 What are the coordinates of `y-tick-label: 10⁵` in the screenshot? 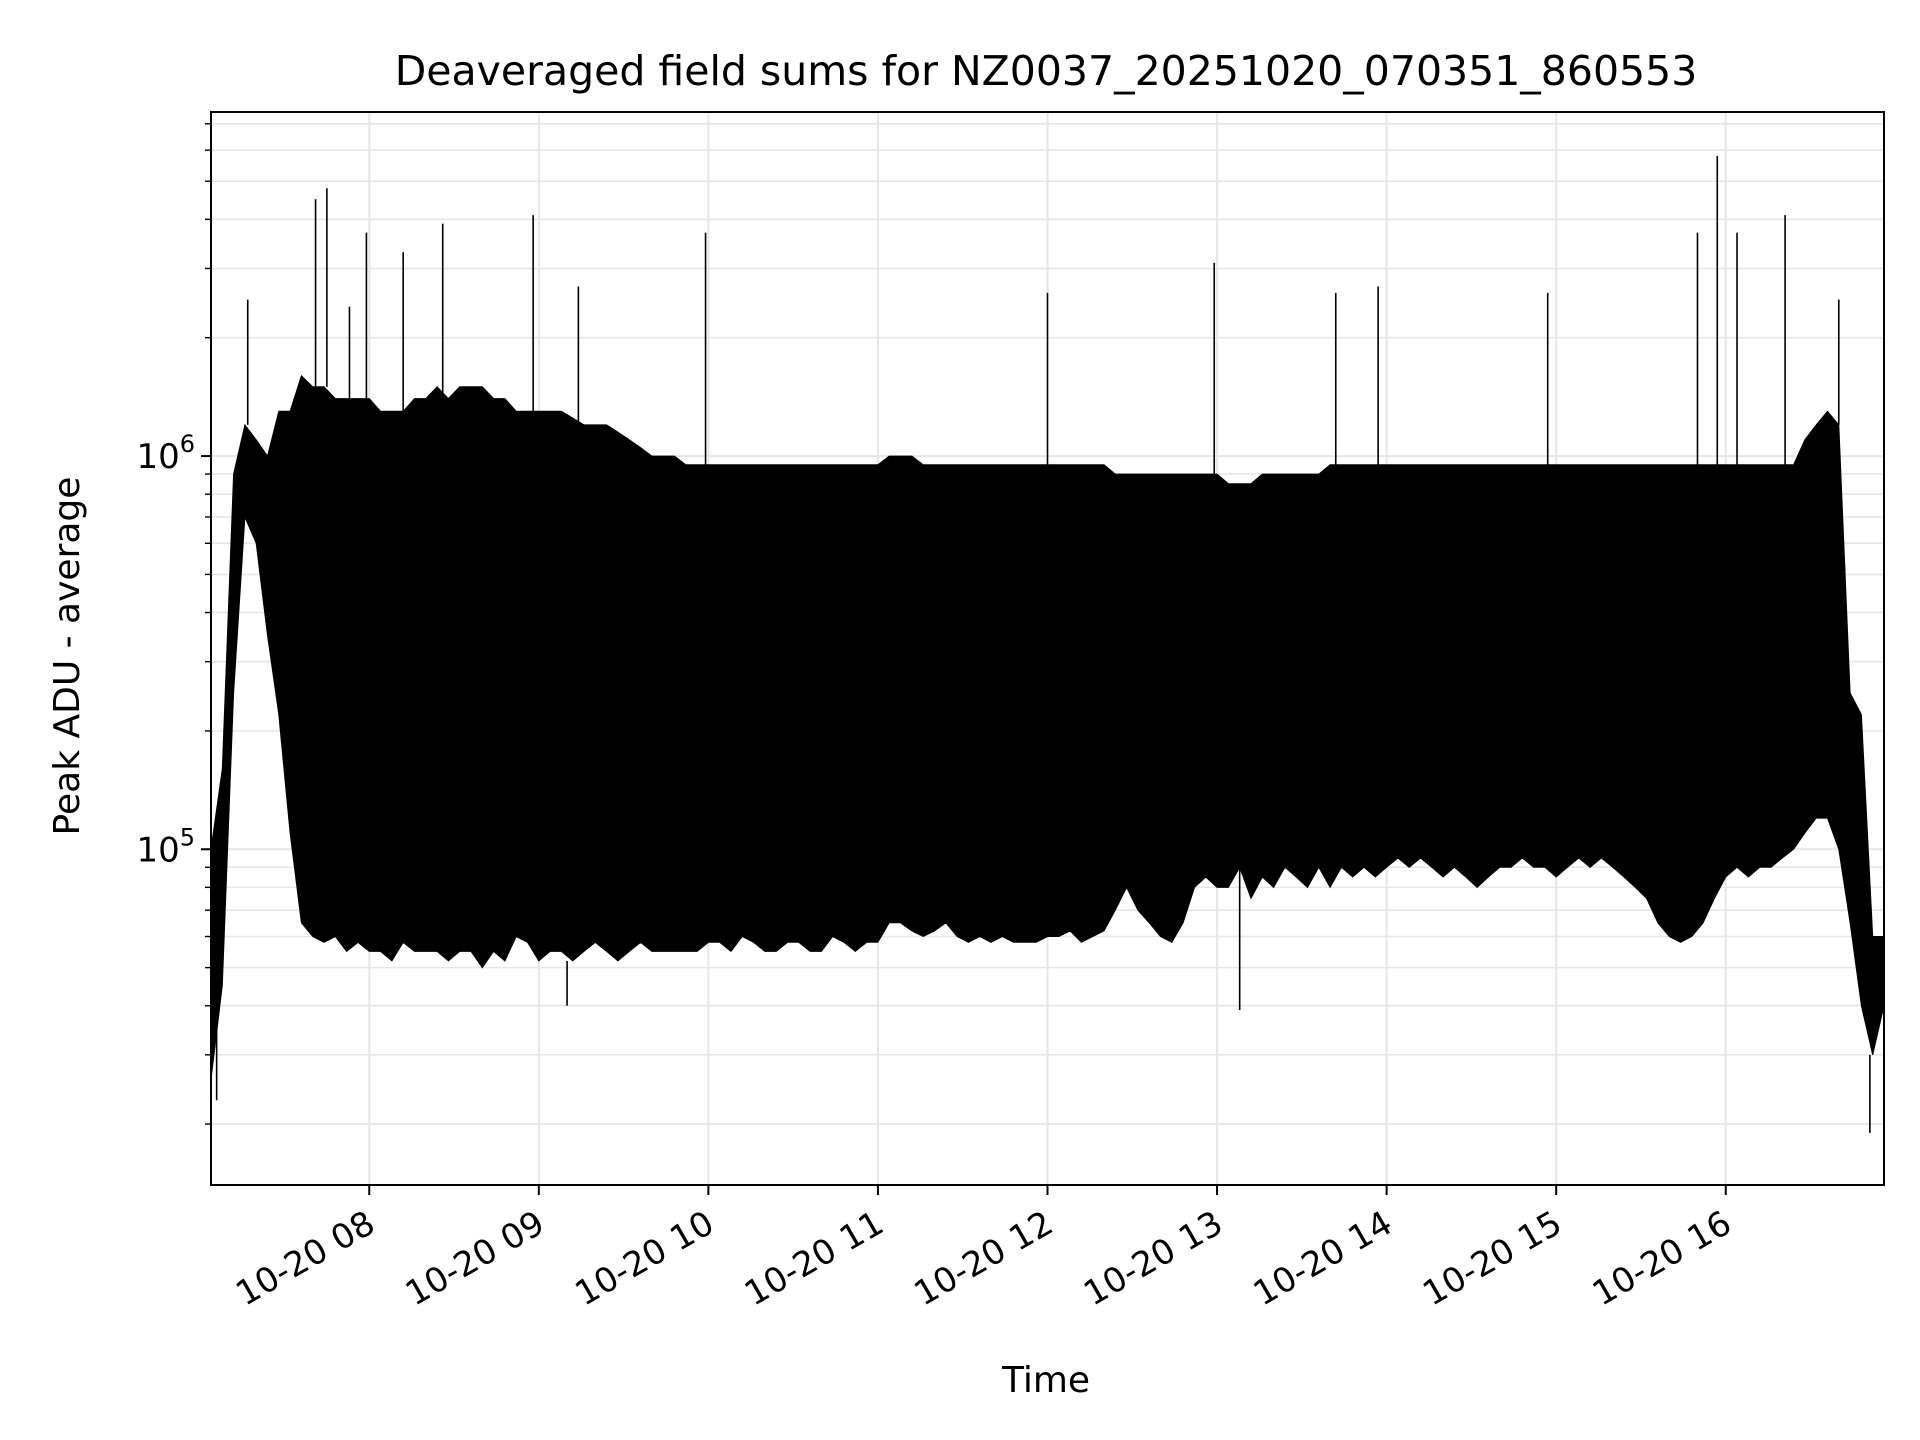 It's located at (165, 846).